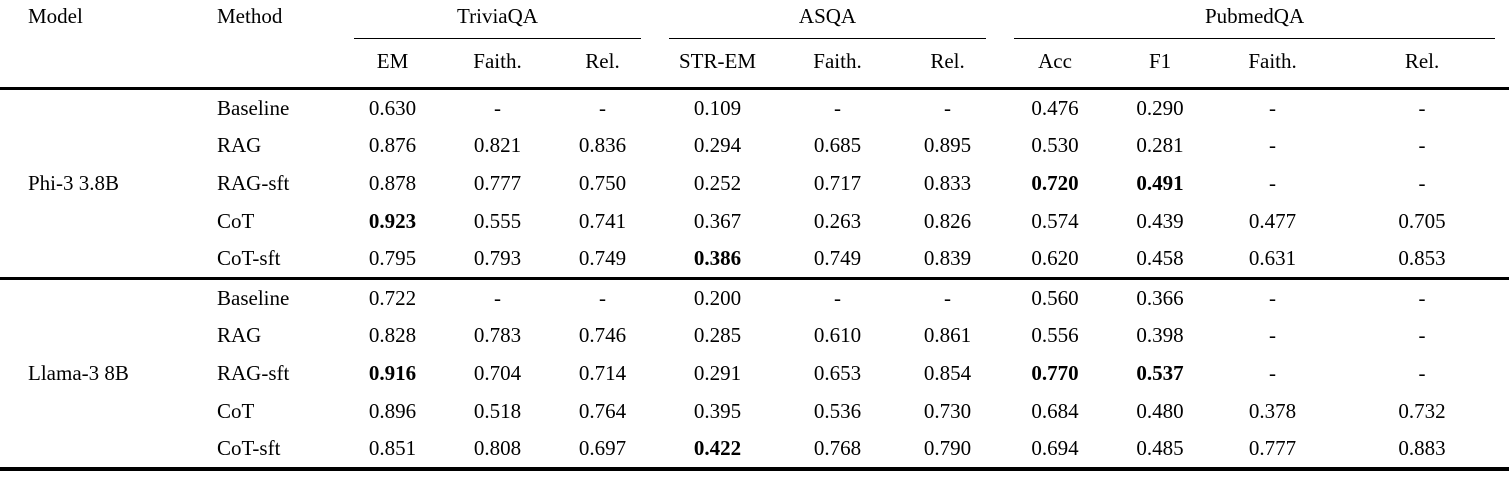  What do you see at coordinates (837, 411) in the screenshot?
I see `value-cell: 0.536` at bounding box center [837, 411].